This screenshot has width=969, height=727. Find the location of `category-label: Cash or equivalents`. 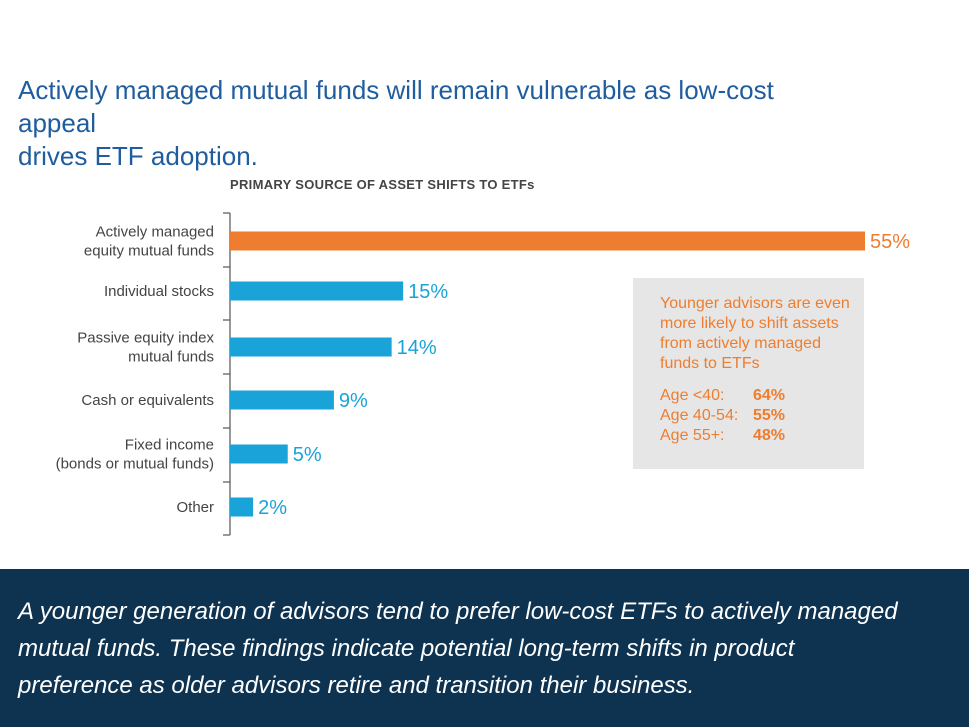

category-label: Cash or equivalents is located at coordinates (147, 400).